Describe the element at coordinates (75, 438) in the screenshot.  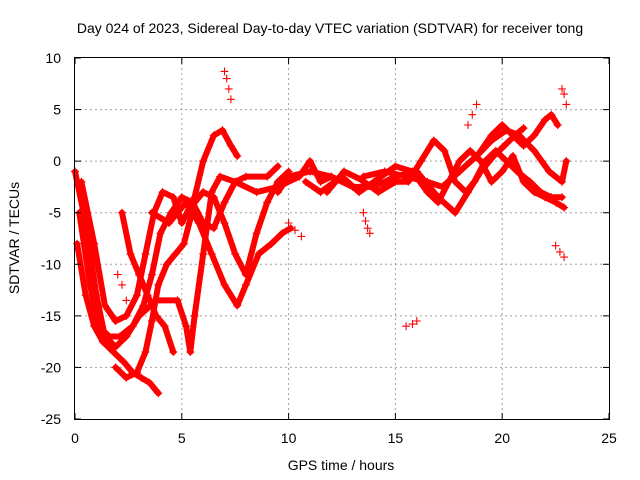
I see `x-tick-label: 0` at that location.